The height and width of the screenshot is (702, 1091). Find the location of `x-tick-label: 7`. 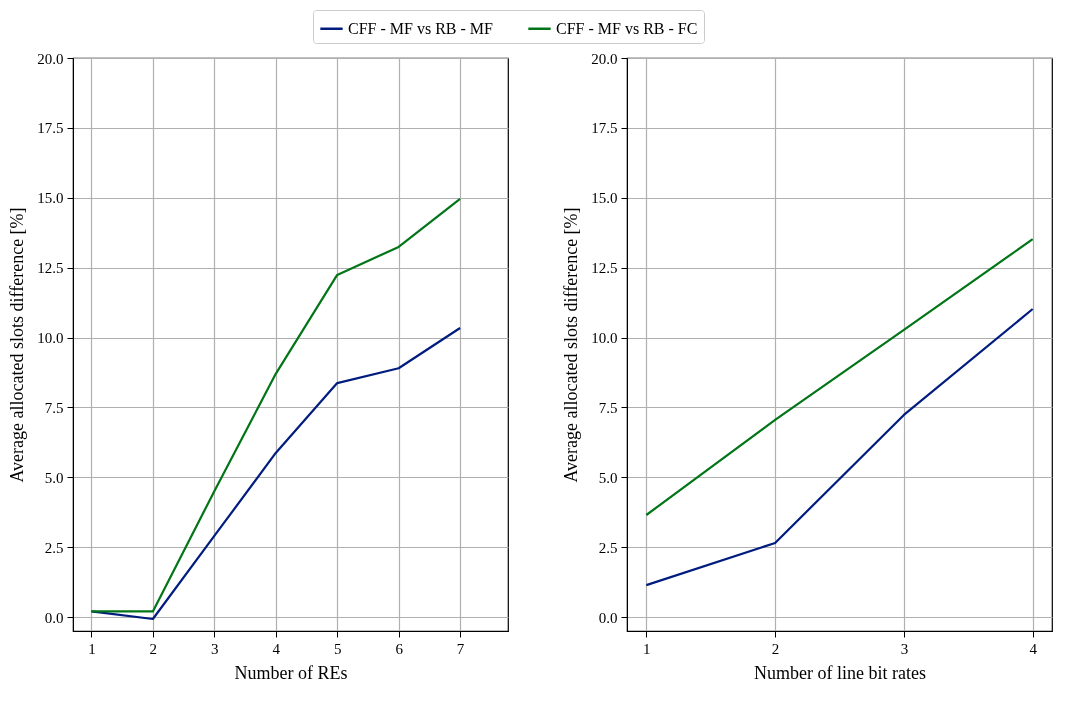

x-tick-label: 7 is located at coordinates (460, 648).